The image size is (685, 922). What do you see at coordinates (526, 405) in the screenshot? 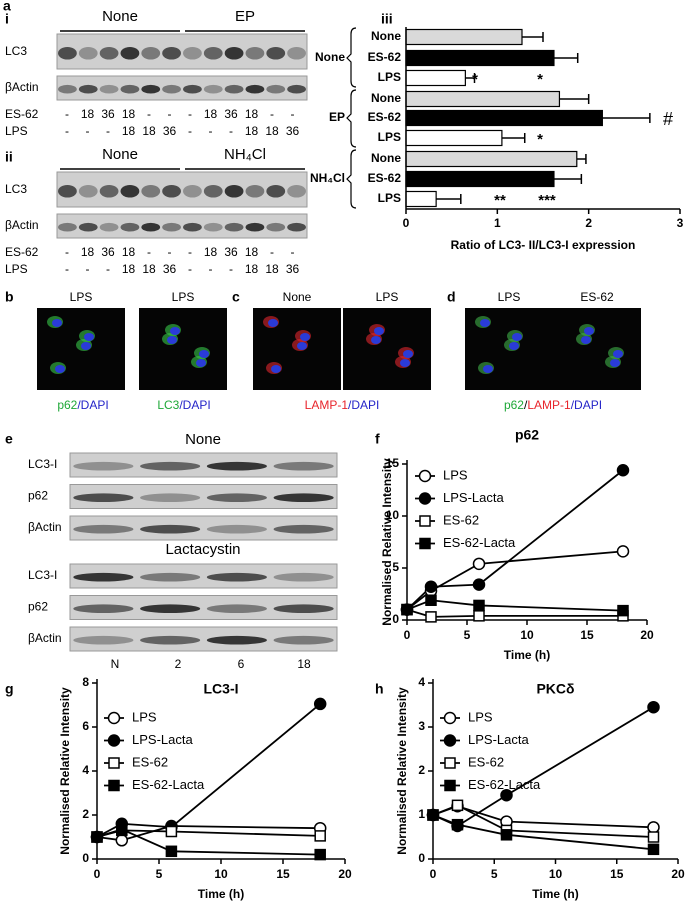
I see `caption-part: /` at bounding box center [526, 405].